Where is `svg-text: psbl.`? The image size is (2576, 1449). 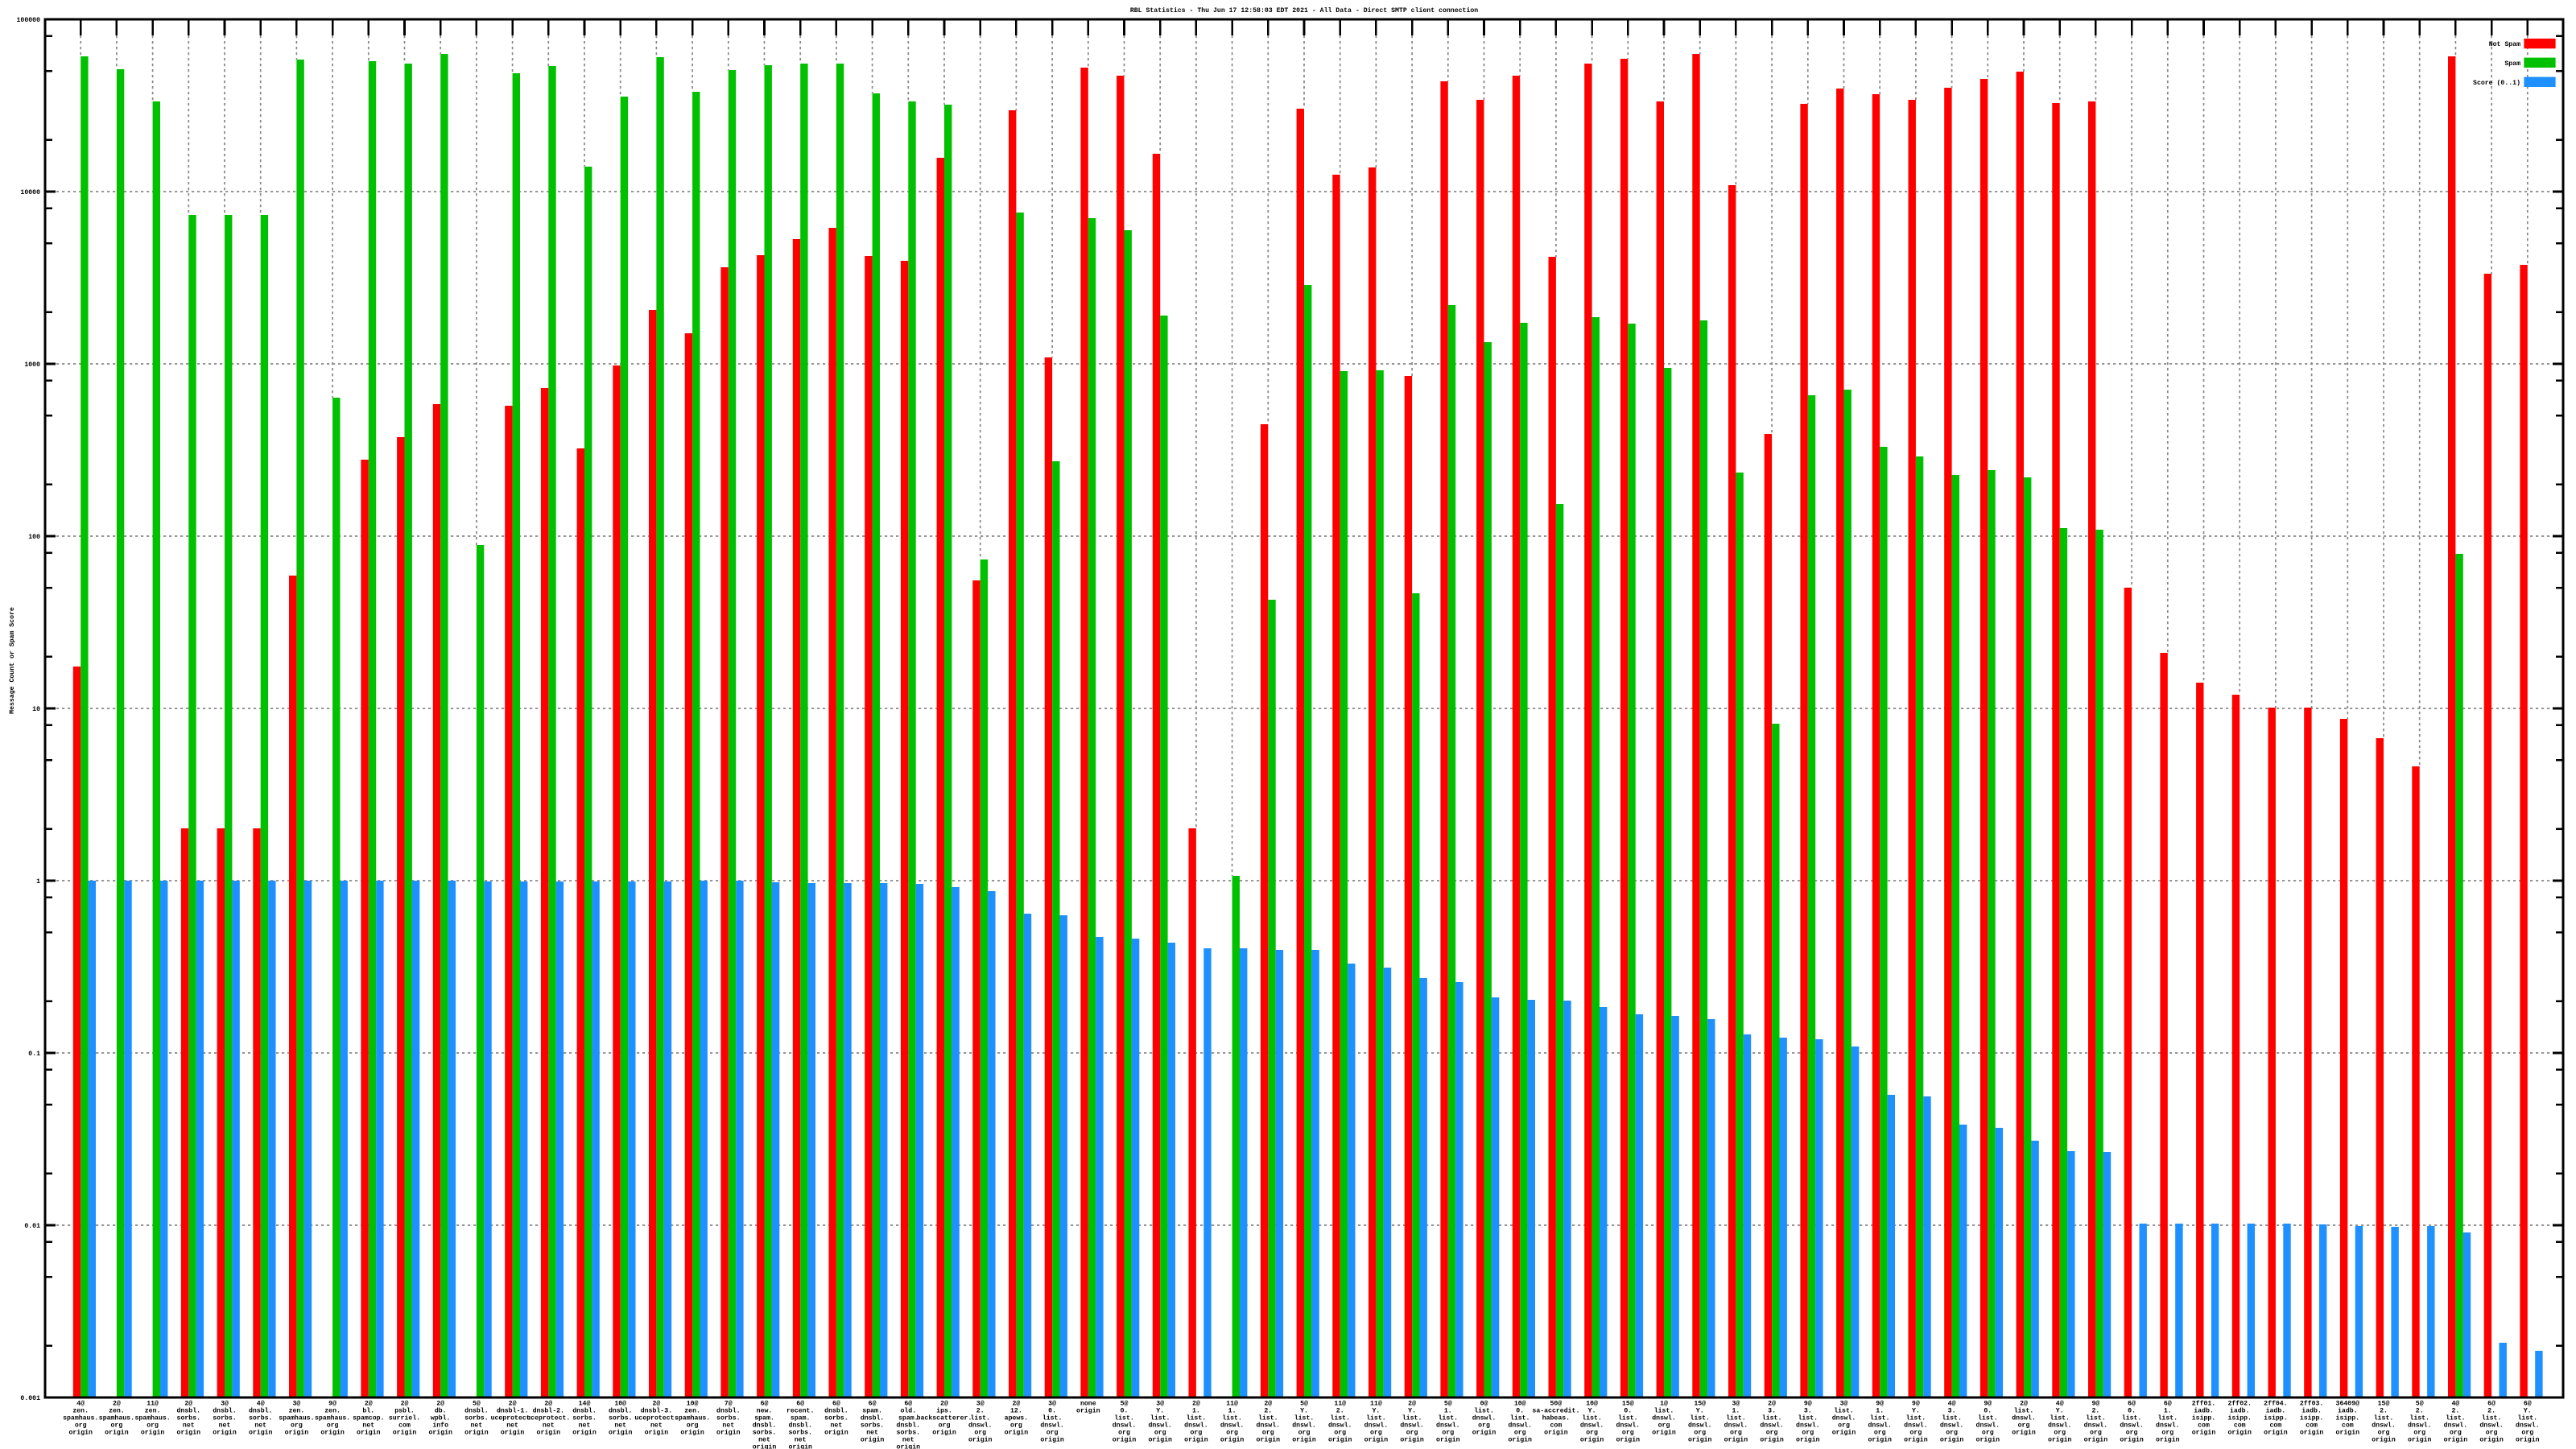
svg-text: psbl. is located at coordinates (404, 1411).